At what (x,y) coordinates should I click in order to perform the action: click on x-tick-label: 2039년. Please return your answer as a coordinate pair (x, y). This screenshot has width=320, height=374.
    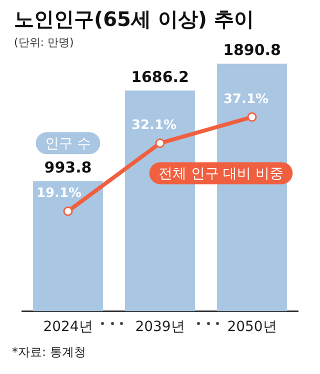
    Looking at the image, I should click on (160, 327).